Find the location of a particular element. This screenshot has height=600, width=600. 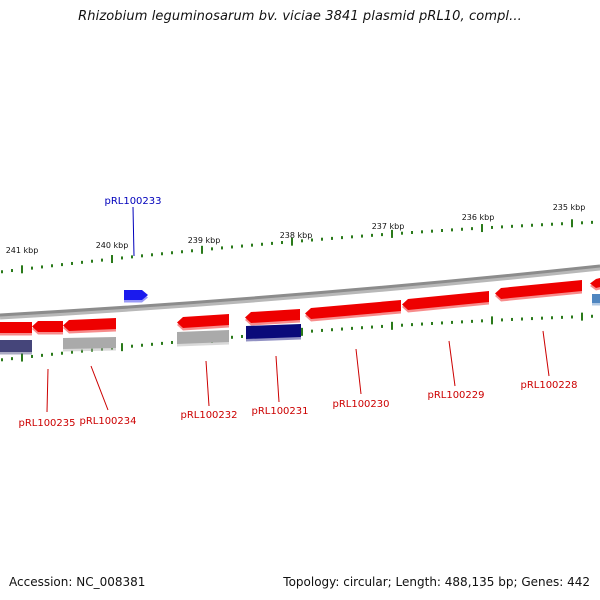

accession-text: Accession: NC_008381 is located at coordinates (77, 582).